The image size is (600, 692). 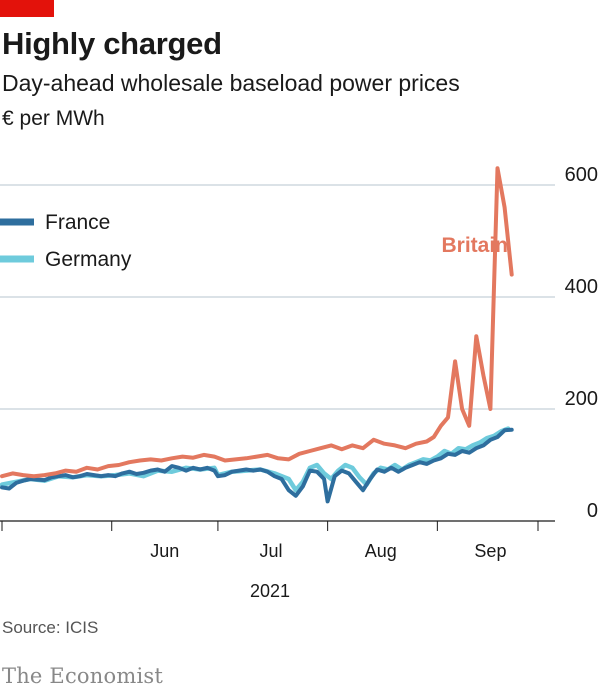 What do you see at coordinates (490, 551) in the screenshot?
I see `x-tick-label: Sep` at bounding box center [490, 551].